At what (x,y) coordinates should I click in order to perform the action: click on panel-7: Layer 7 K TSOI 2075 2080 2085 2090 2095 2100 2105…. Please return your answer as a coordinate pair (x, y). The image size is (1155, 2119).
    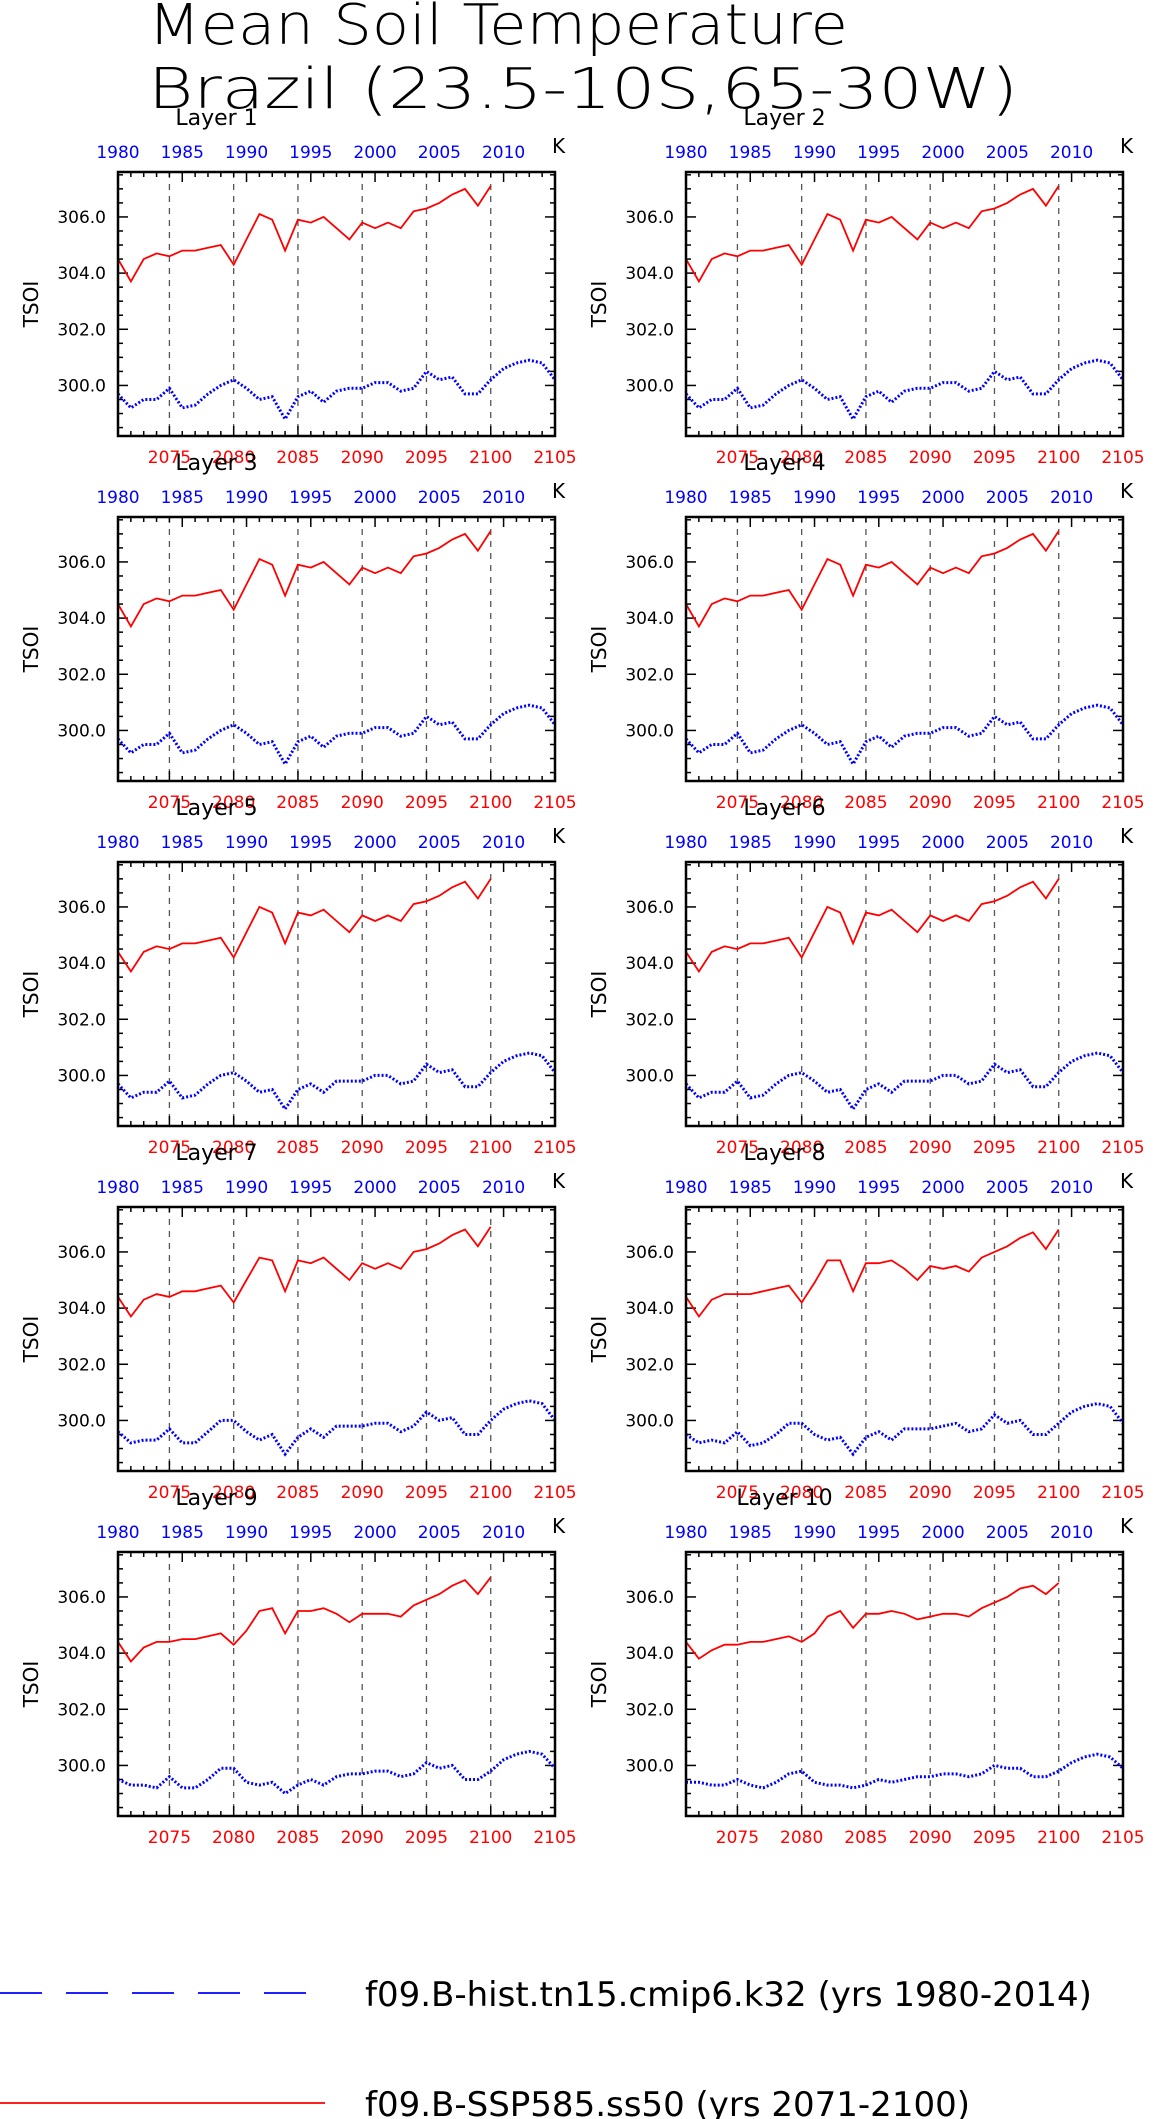
    Looking at the image, I should click on (298, 1322).